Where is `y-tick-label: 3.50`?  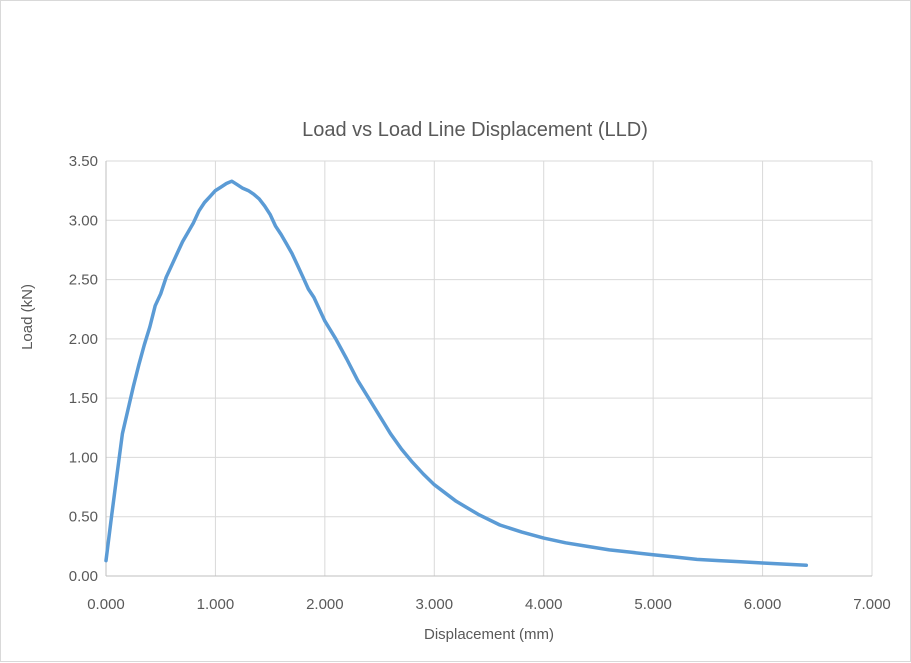
y-tick-label: 3.50 is located at coordinates (83, 161).